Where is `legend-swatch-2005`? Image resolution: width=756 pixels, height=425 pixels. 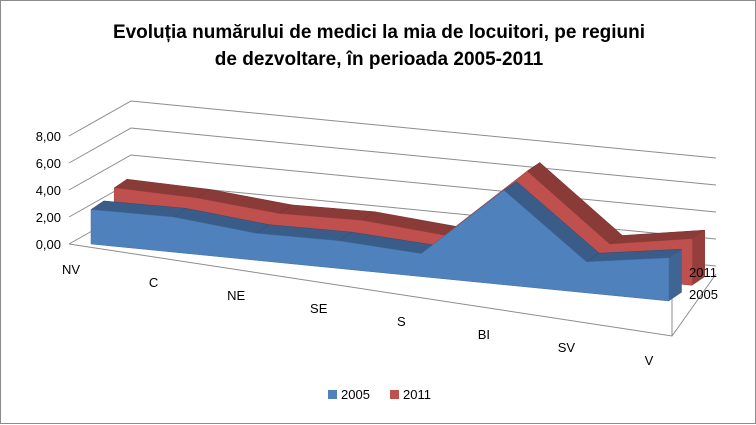 legend-swatch-2005 is located at coordinates (332, 394).